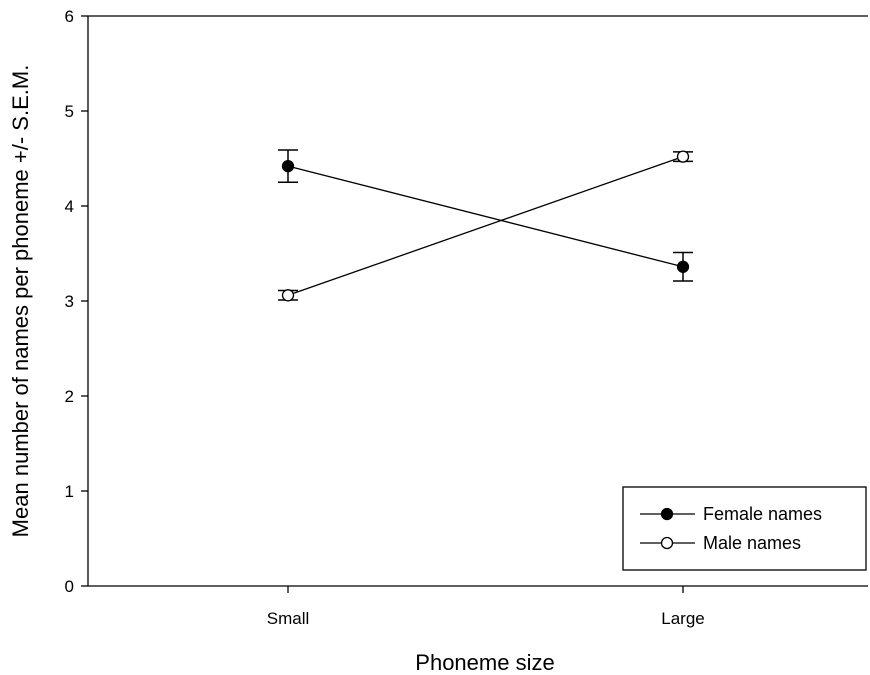 This screenshot has width=870, height=675. I want to click on series-male-names, so click(485, 226).